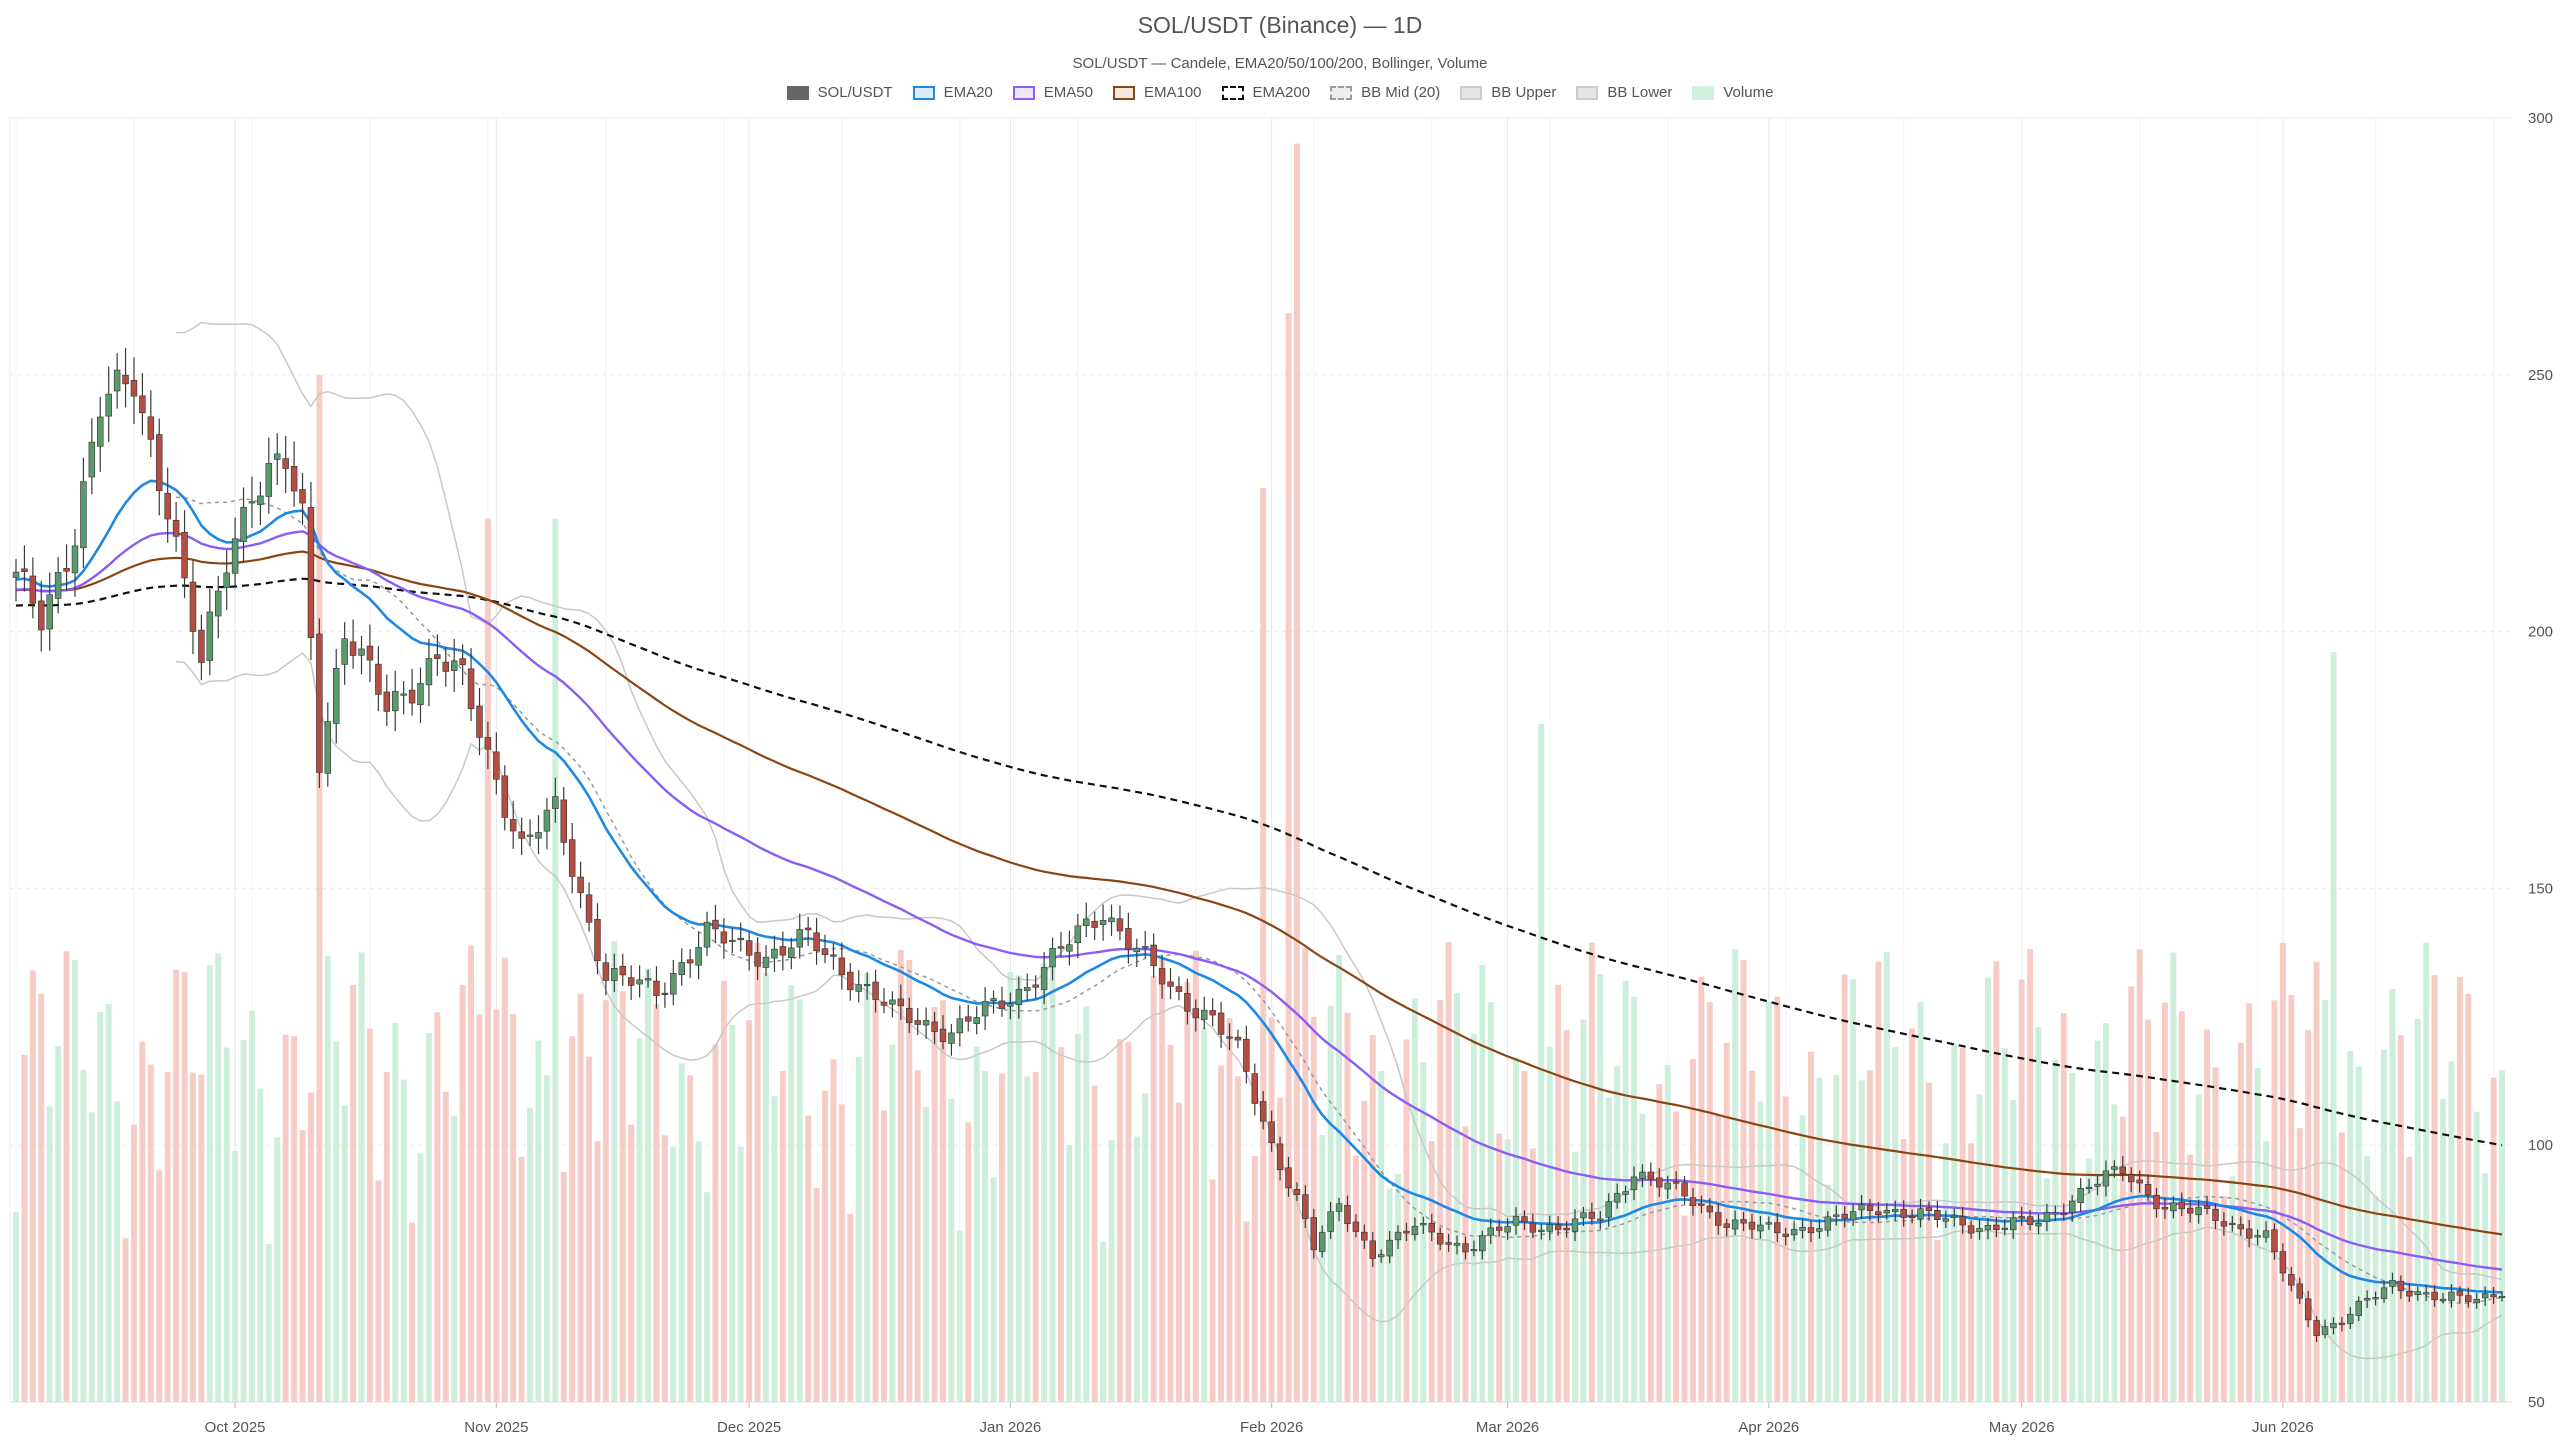 The width and height of the screenshot is (2560, 1440). I want to click on legend-swatch, so click(1587, 92).